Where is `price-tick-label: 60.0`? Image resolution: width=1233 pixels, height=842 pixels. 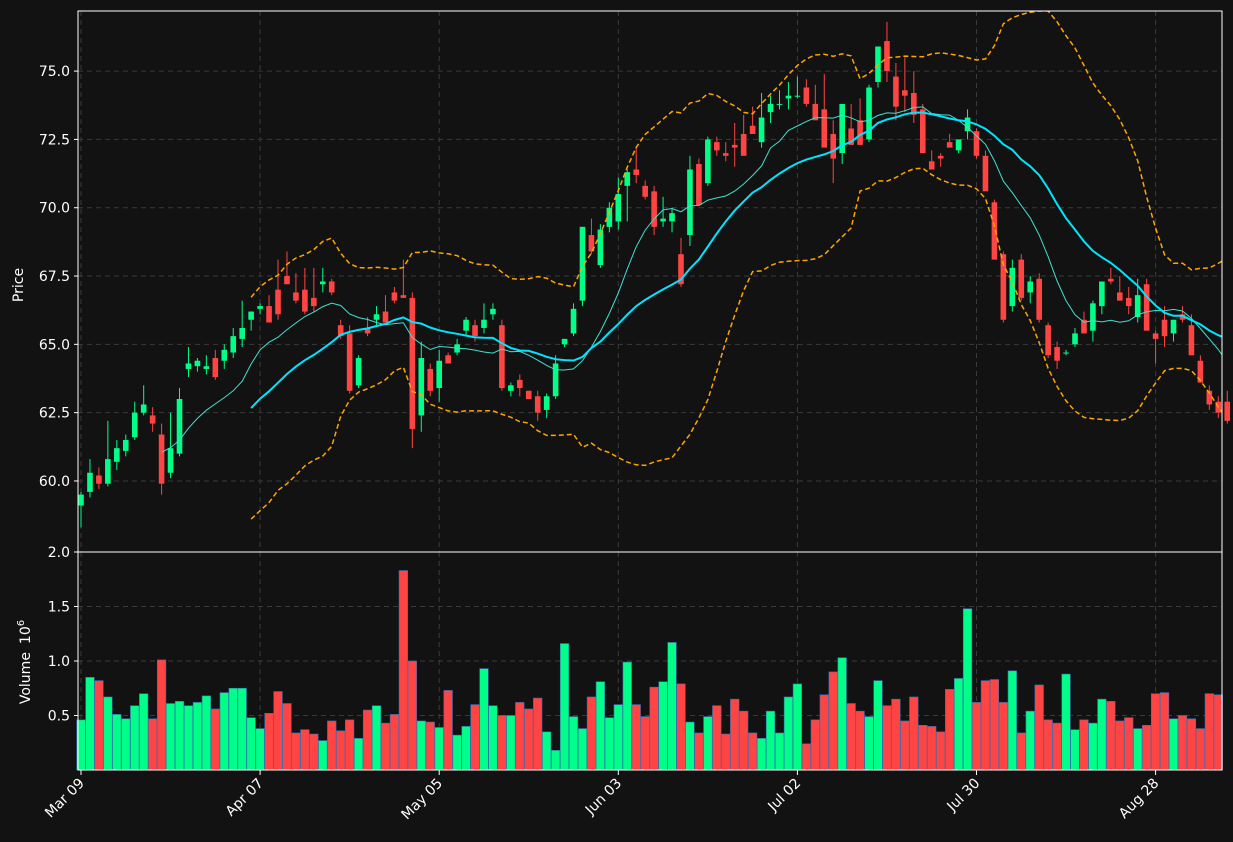 price-tick-label: 60.0 is located at coordinates (54, 482).